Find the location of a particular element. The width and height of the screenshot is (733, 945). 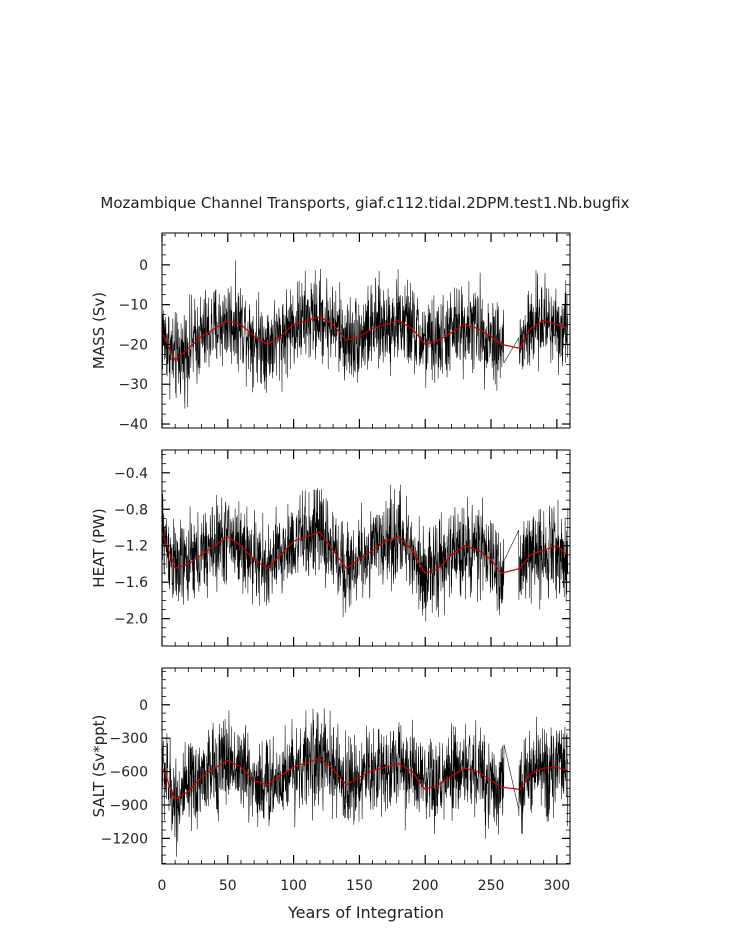

y-axis-label: SALT (Sv*ppt) is located at coordinates (99, 766).